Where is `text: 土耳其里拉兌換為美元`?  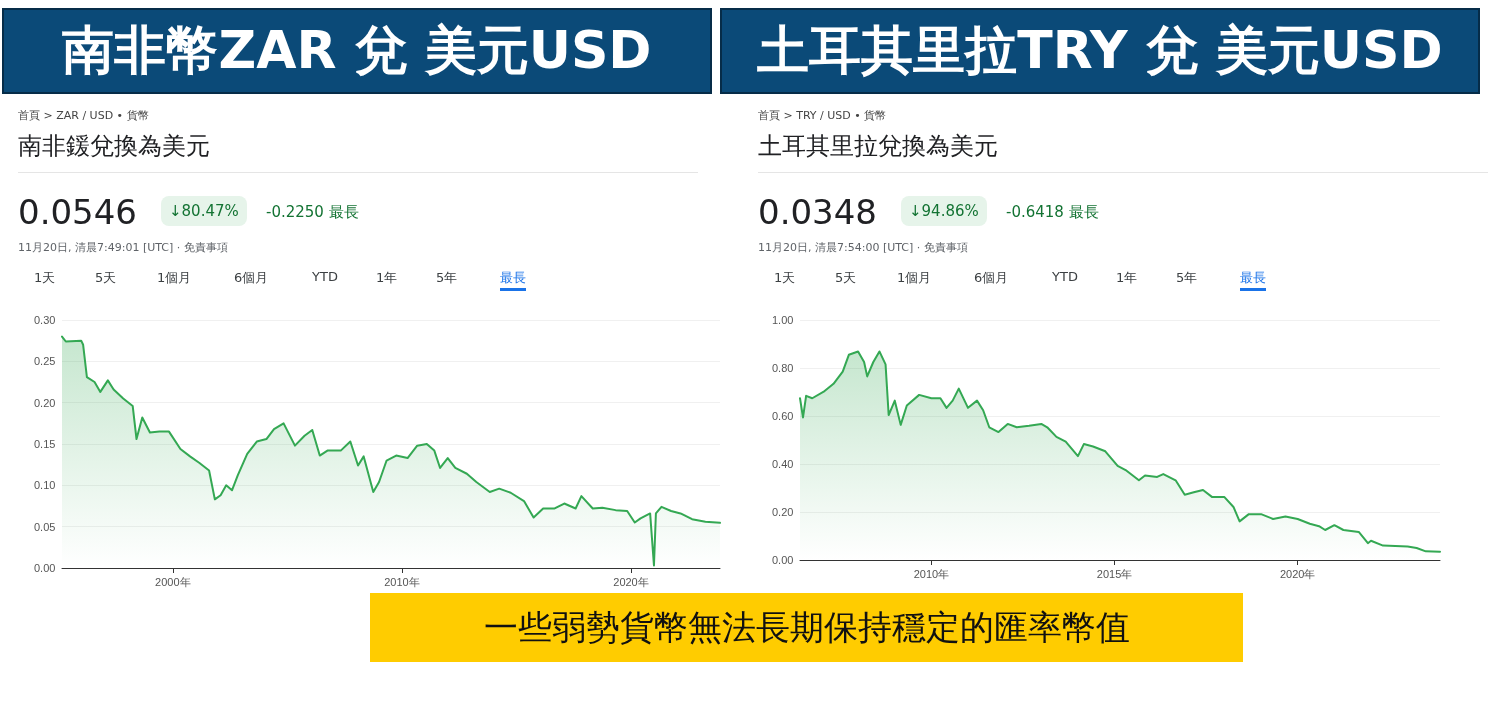
text: 土耳其里拉兌換為美元 is located at coordinates (878, 146).